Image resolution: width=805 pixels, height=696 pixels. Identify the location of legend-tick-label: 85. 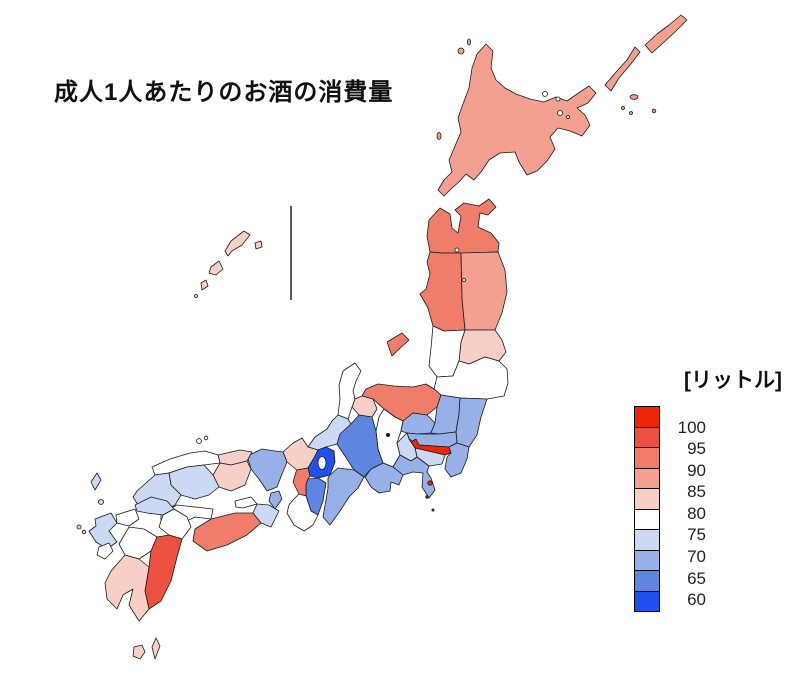
(696, 492).